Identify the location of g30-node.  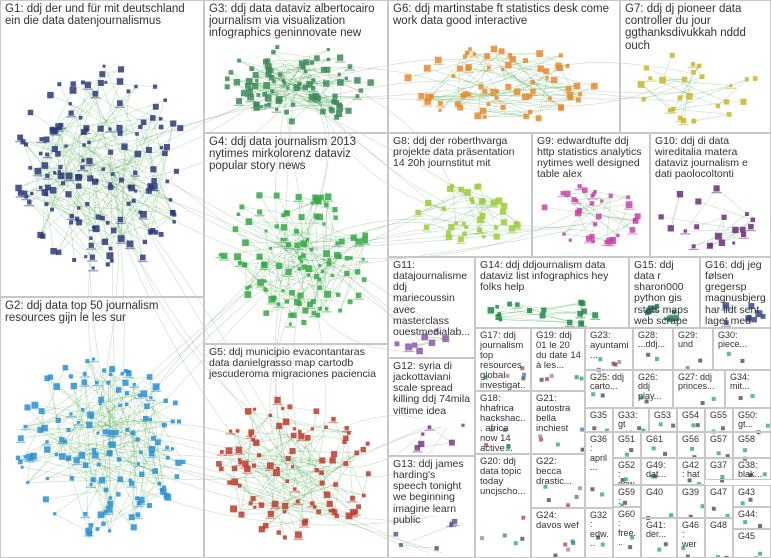
(742, 360).